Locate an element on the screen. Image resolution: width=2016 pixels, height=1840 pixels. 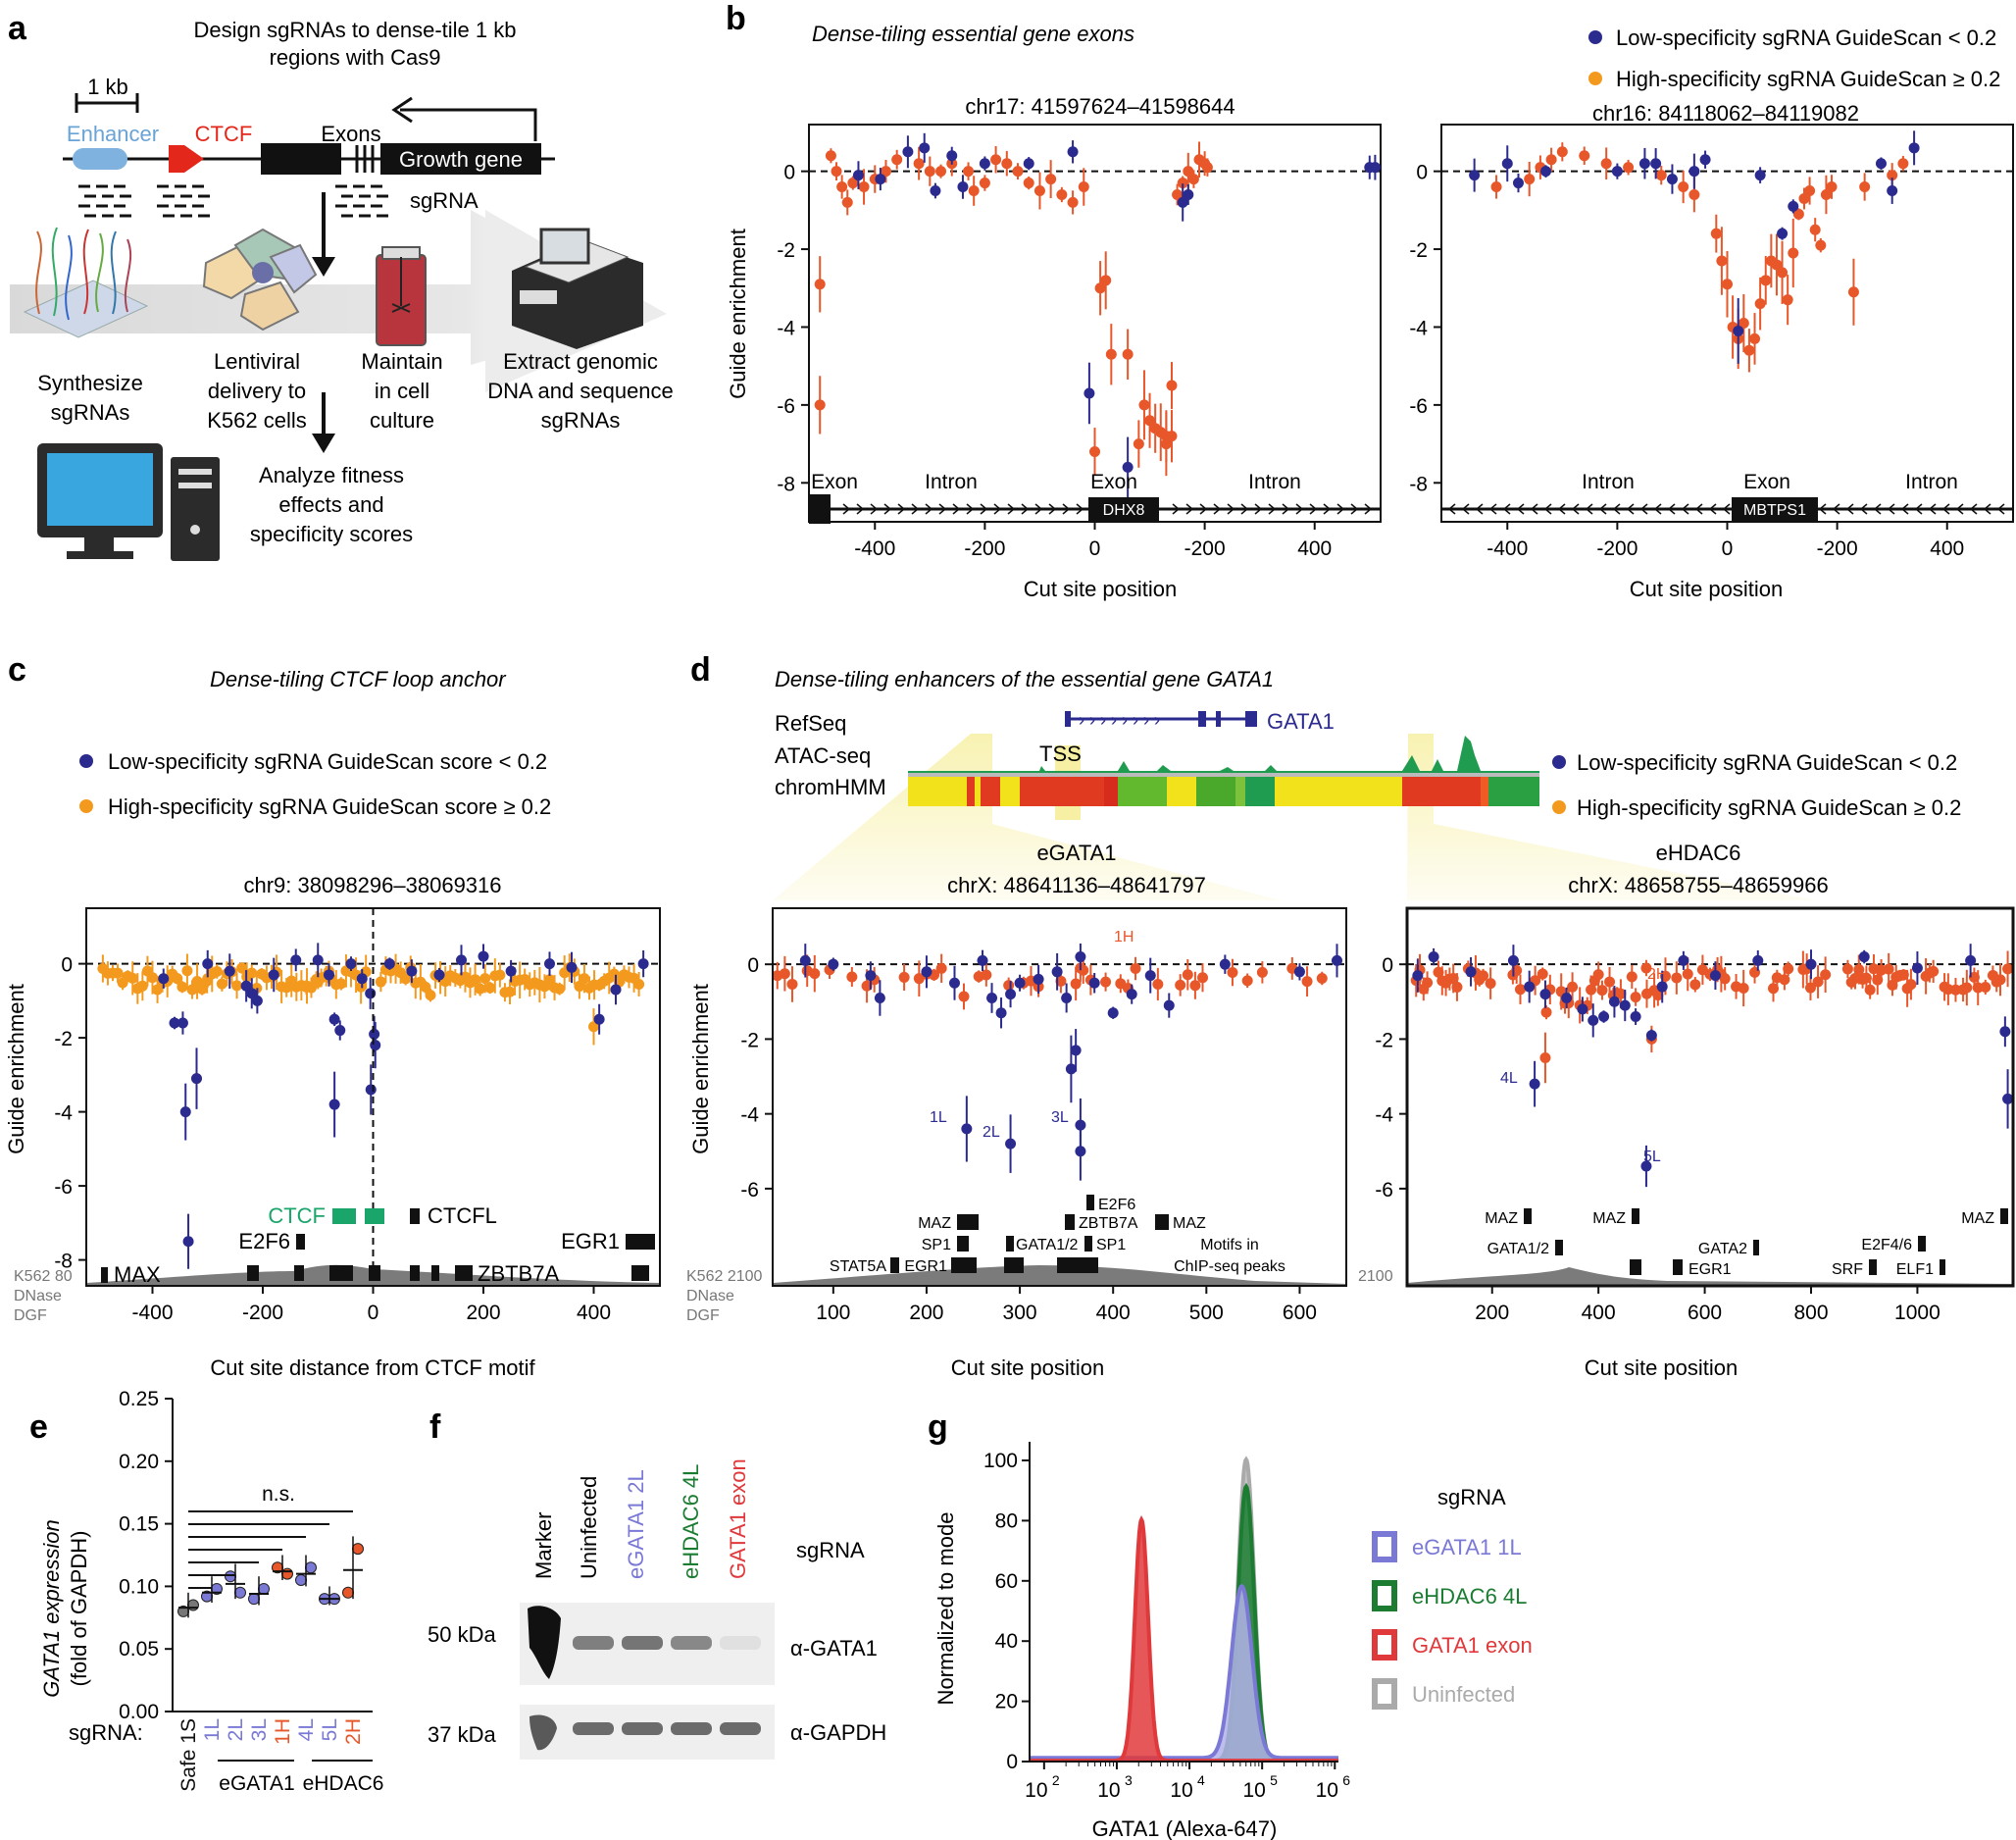
label-1l: 1L is located at coordinates (938, 1117).